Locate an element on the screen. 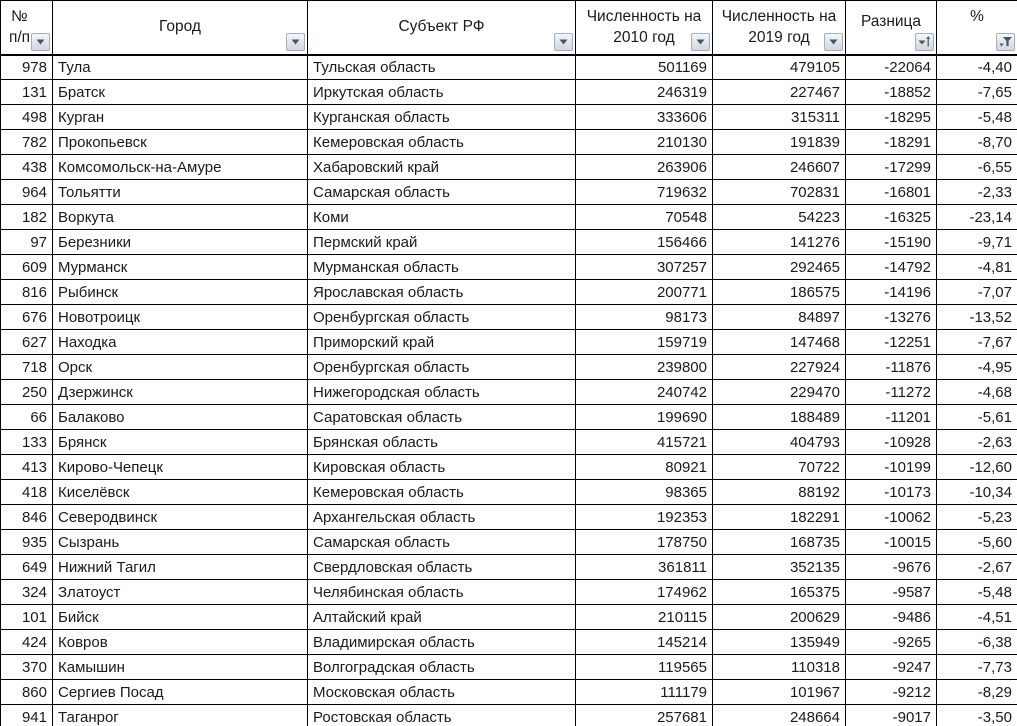 This screenshot has width=1017, height=726. cell-population-2010: 80921 is located at coordinates (644, 467).